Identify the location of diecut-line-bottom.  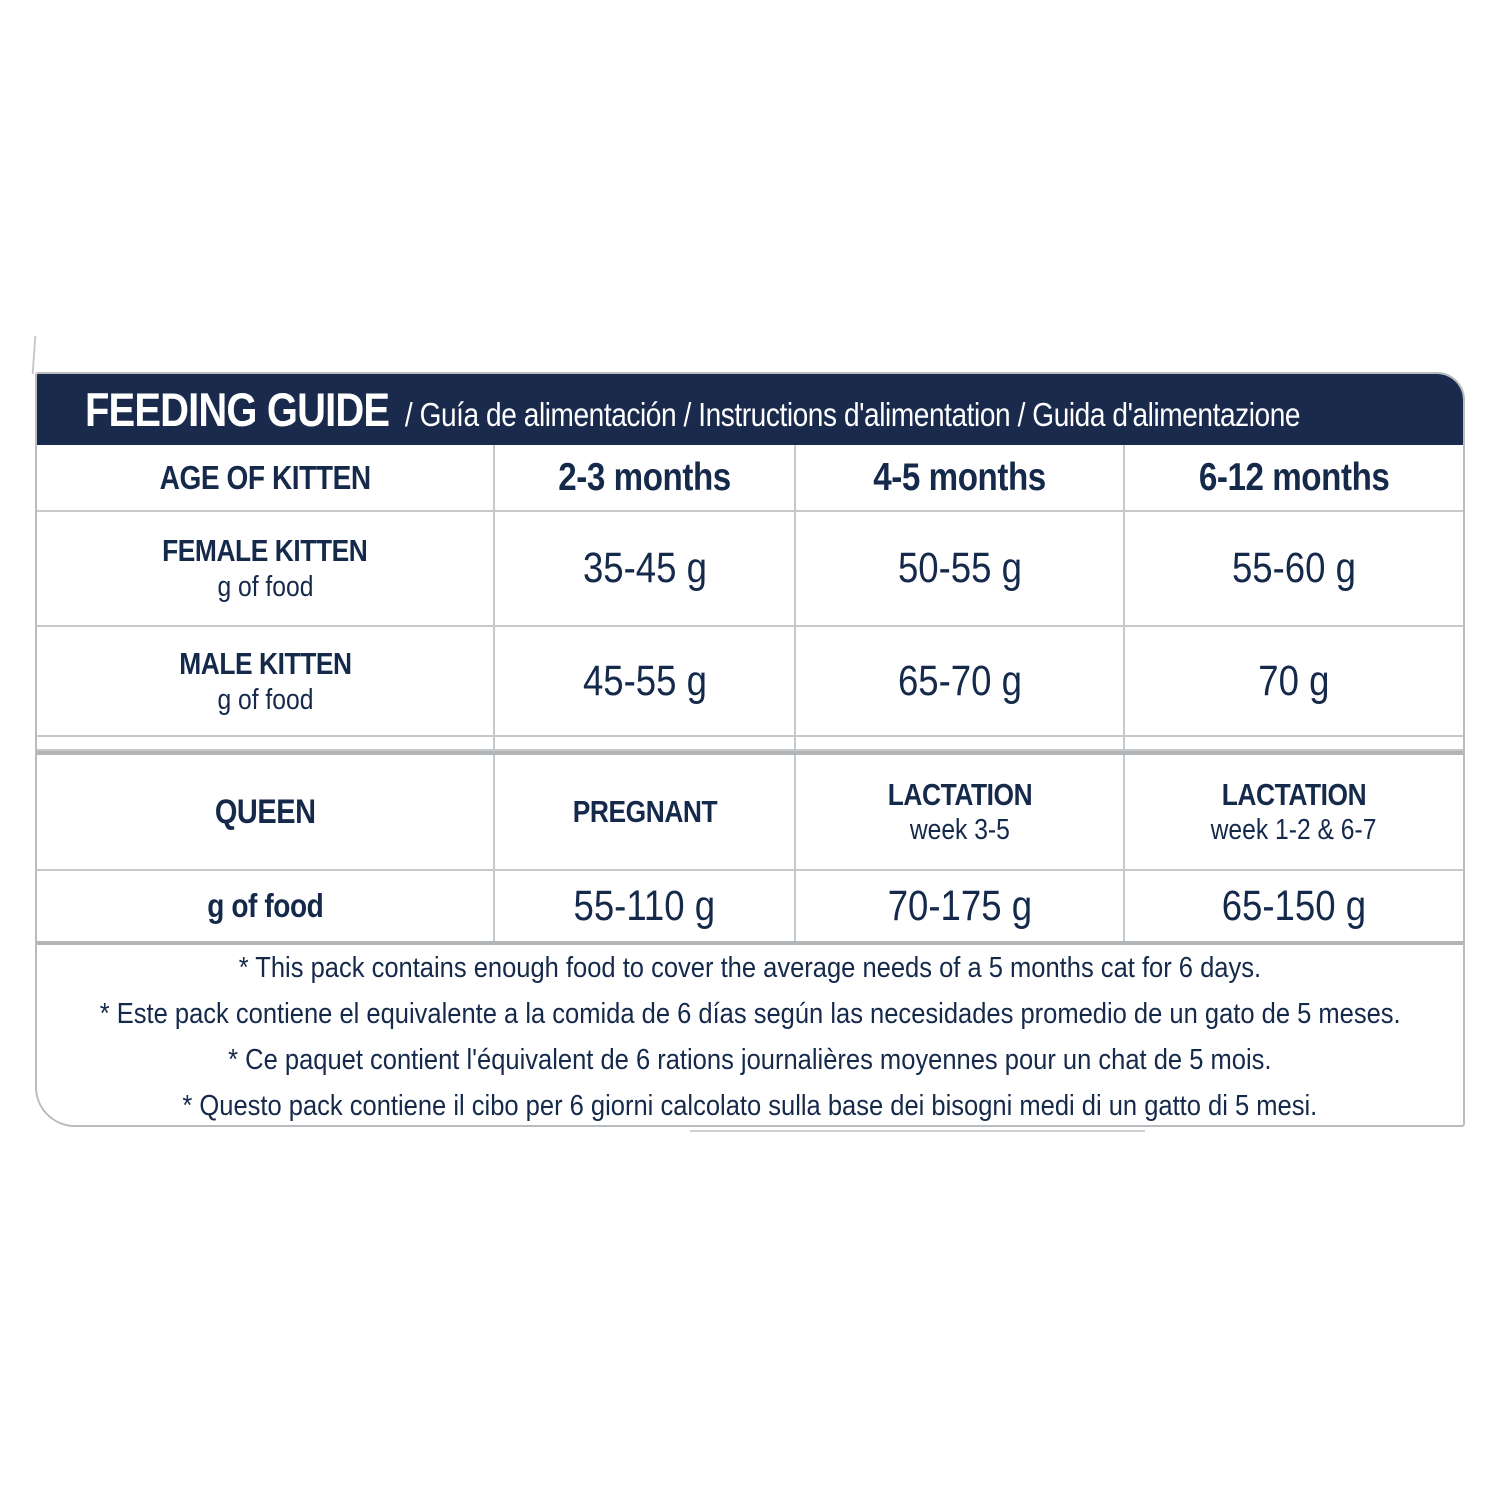
(917, 1131).